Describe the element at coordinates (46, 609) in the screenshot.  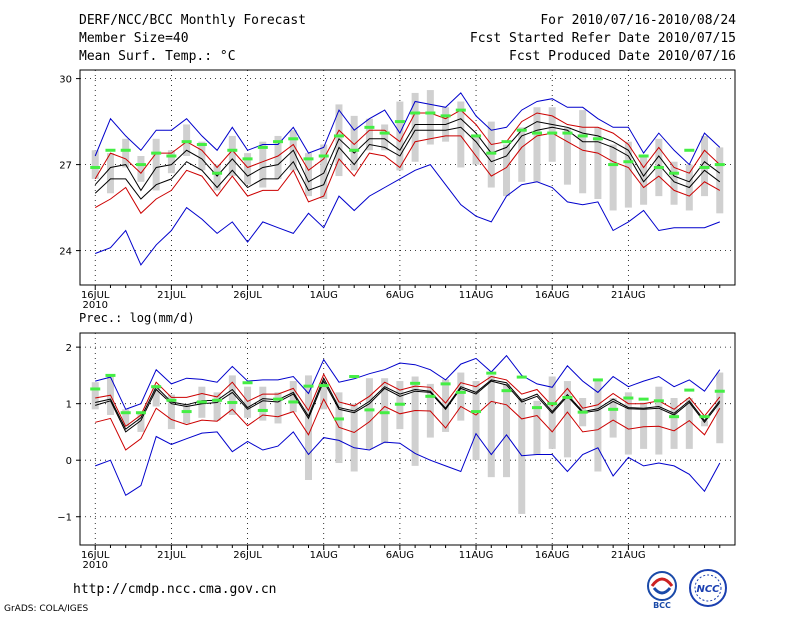
I see `grads-credit: GrADS: COLA/IGES` at that location.